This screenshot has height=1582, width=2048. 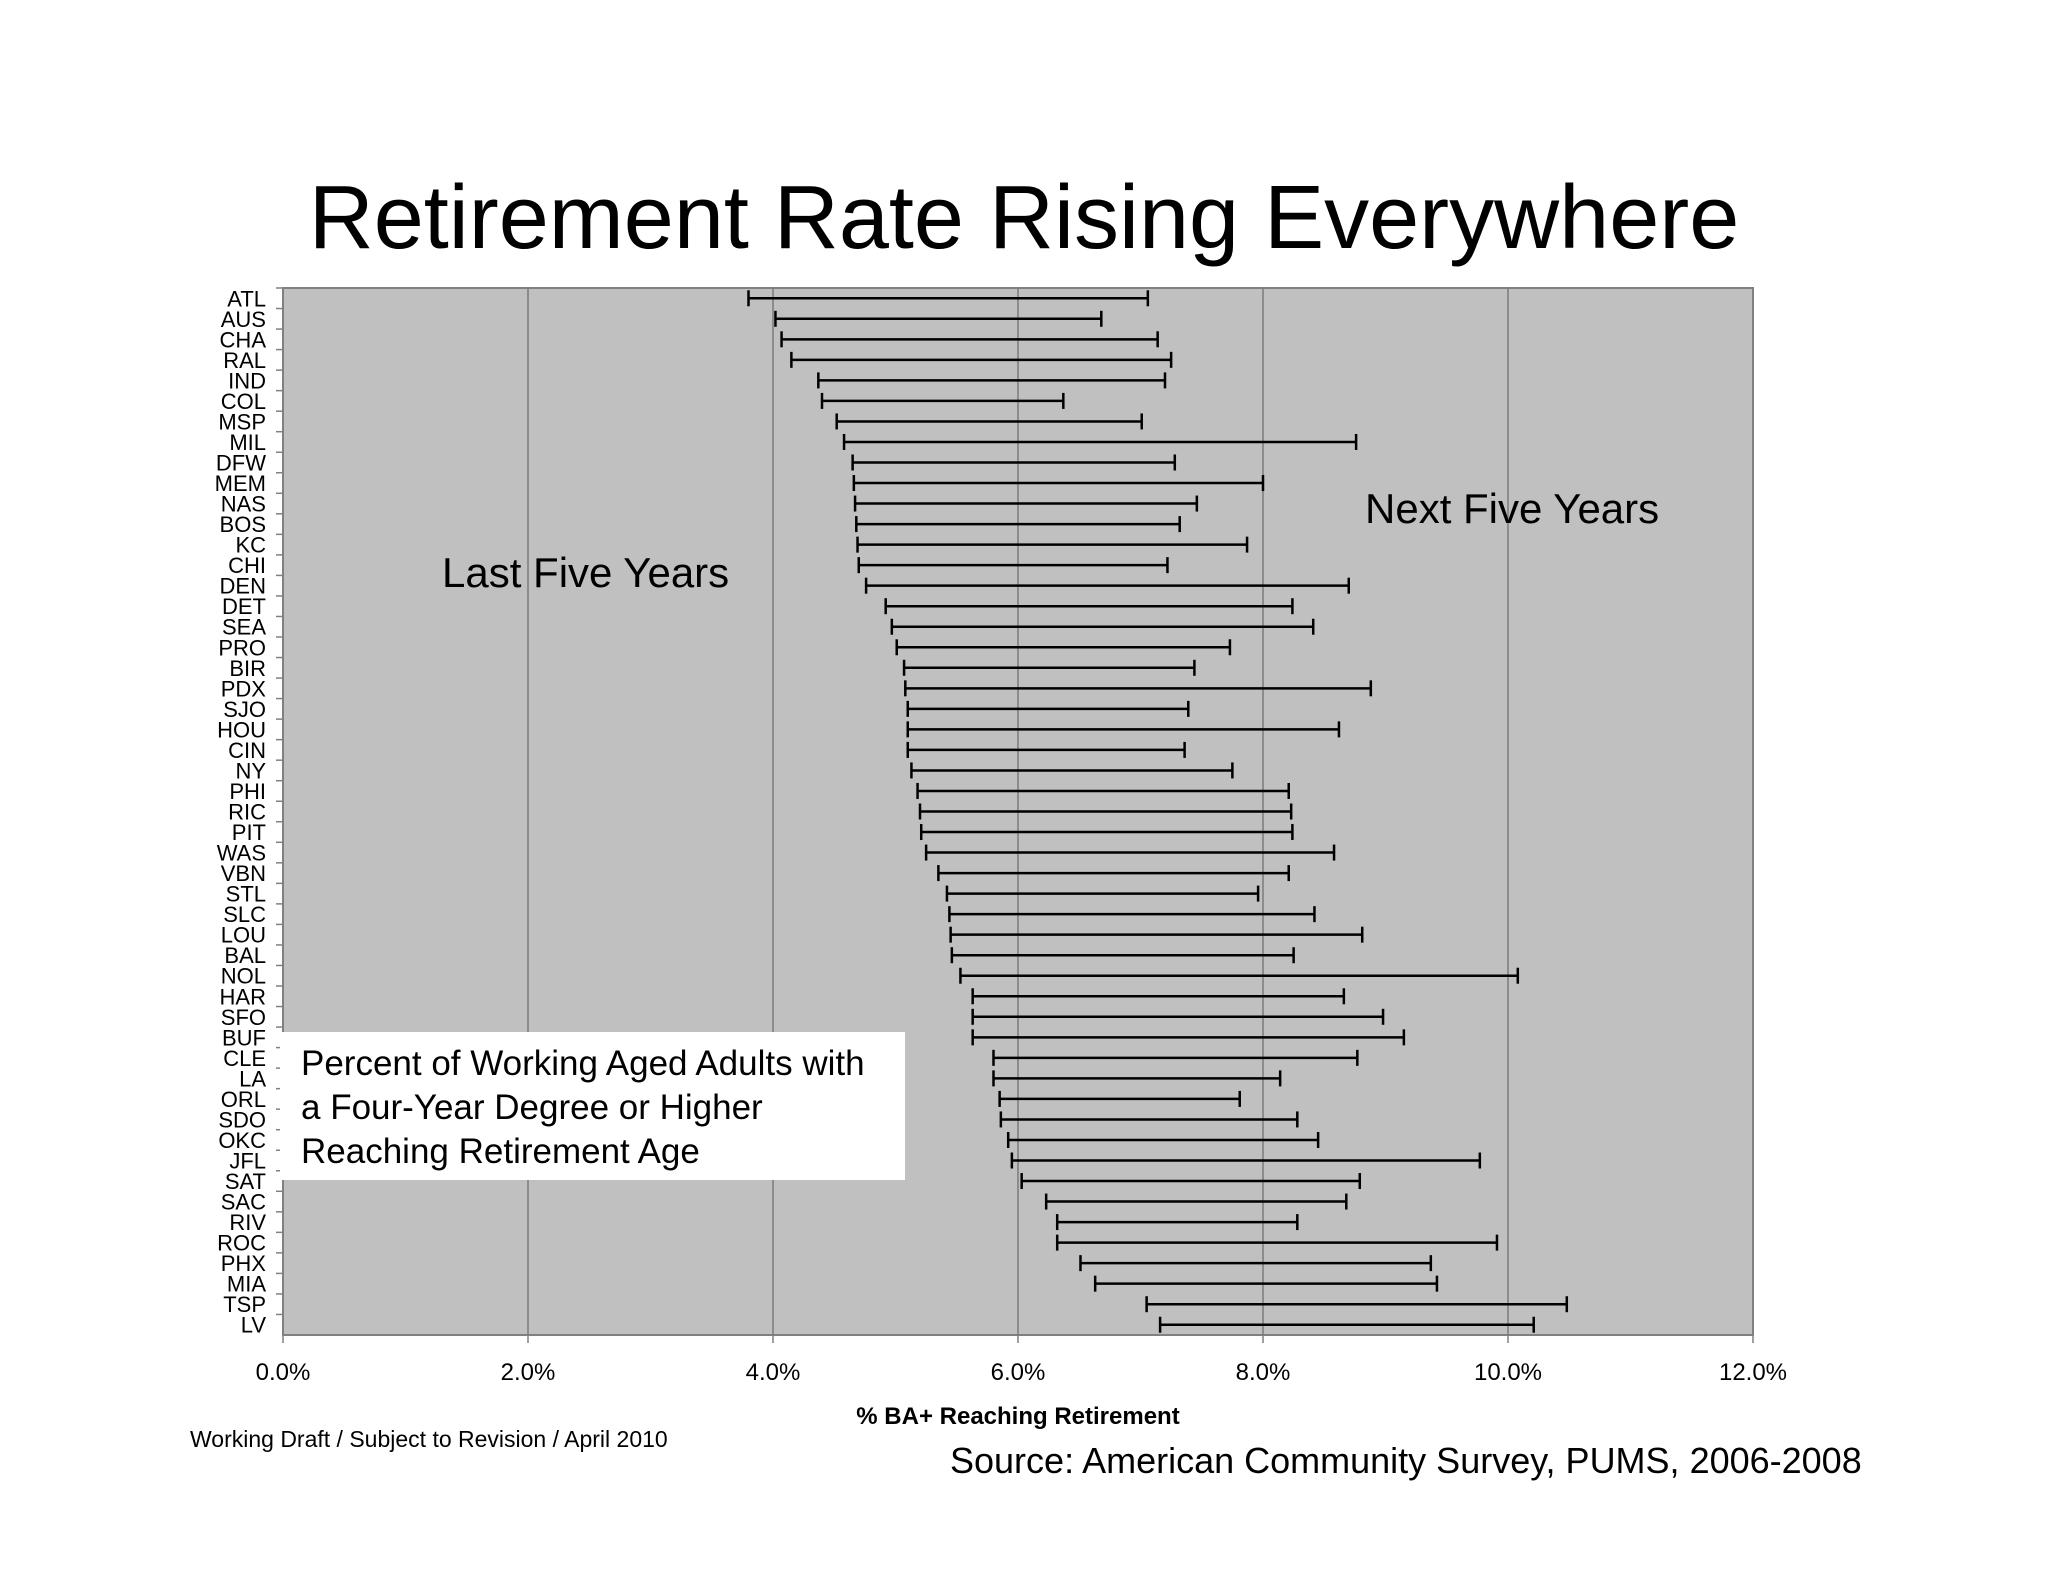 I want to click on category-label: SDO, so click(x=242, y=1119).